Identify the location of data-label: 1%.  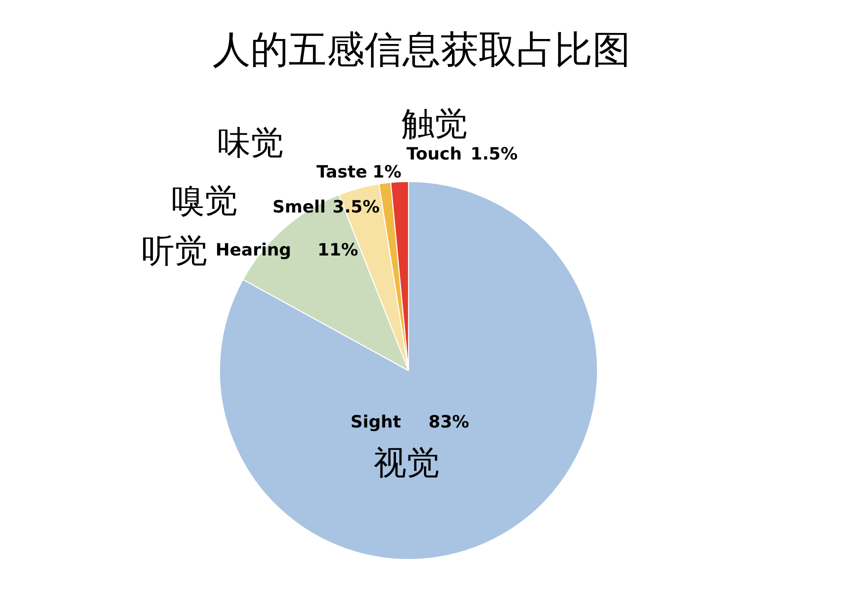
(387, 172).